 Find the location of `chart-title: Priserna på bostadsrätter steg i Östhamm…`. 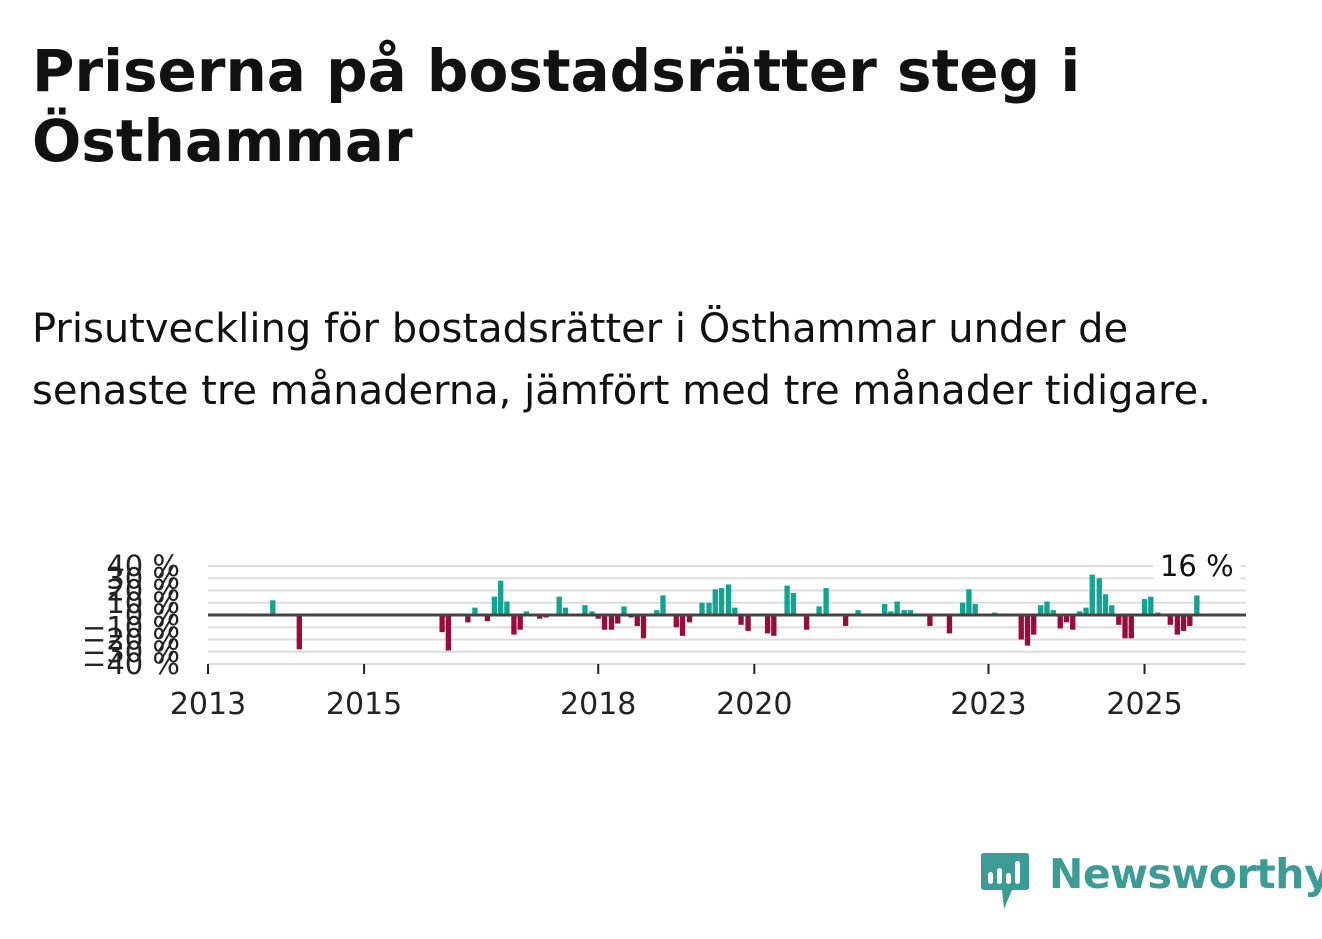

chart-title: Priserna på bostadsrätter steg i Östhamm… is located at coordinates (556, 106).